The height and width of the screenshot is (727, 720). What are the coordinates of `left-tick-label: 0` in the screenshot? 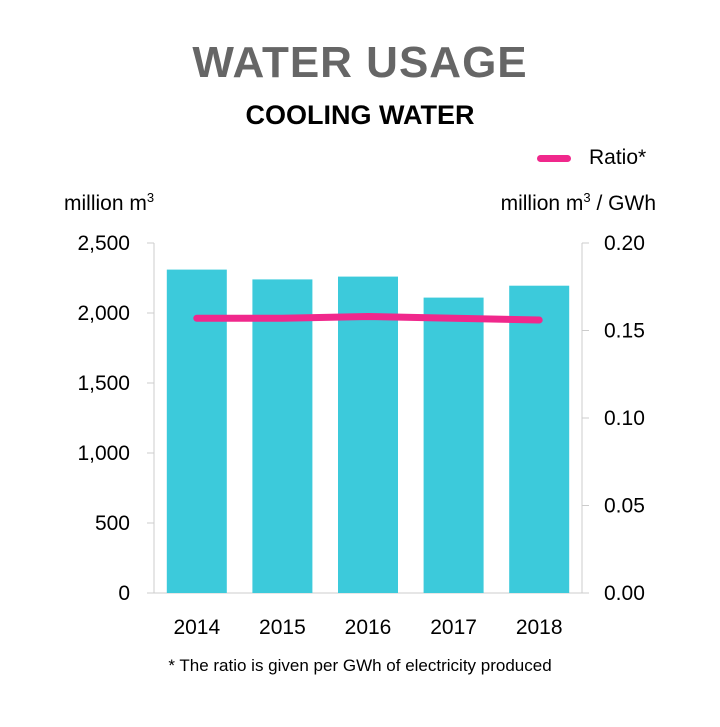 It's located at (124, 593).